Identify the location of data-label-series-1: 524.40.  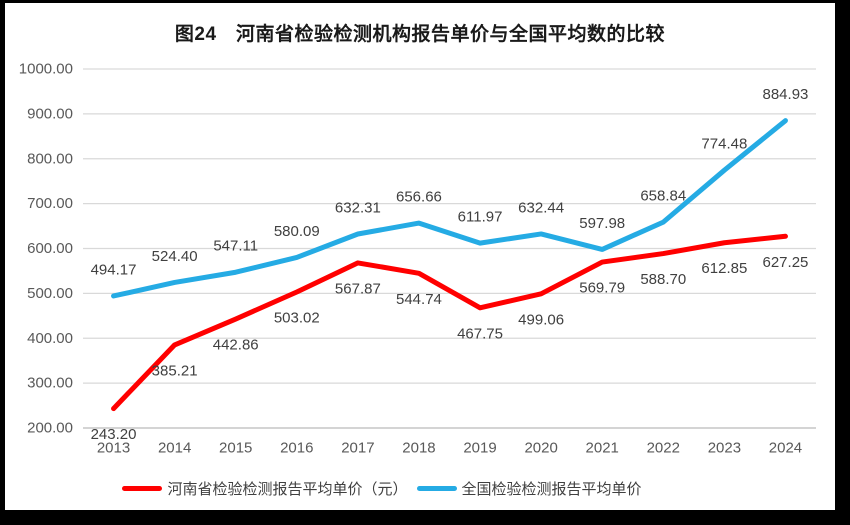
(175, 256).